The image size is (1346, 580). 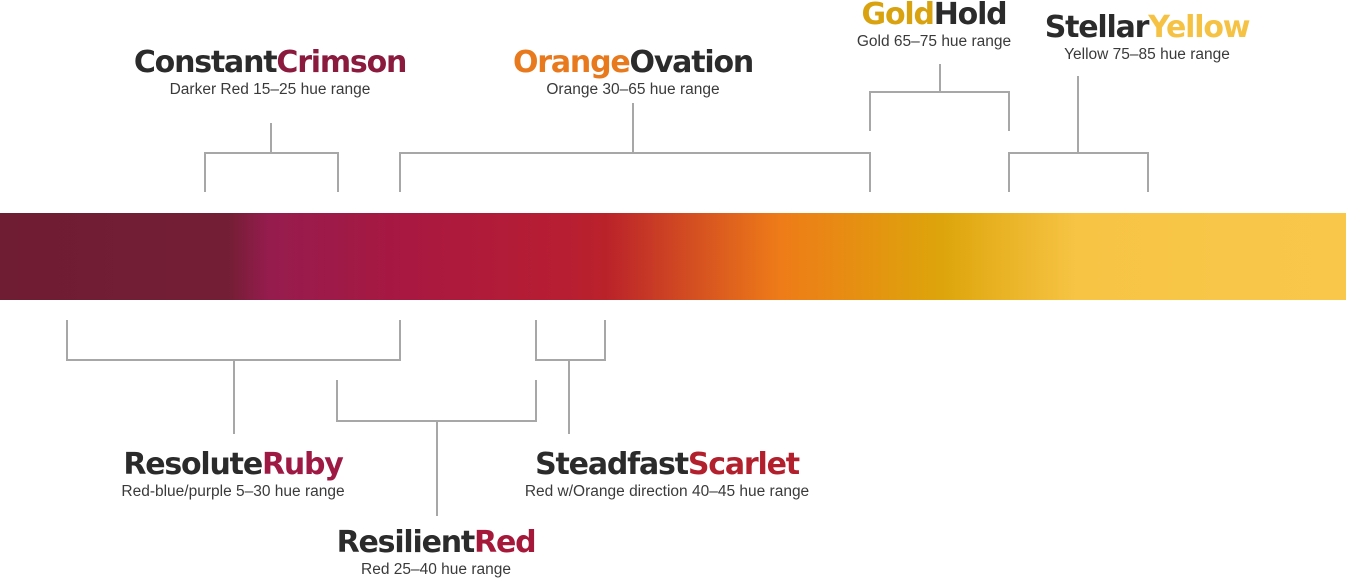 What do you see at coordinates (406, 542) in the screenshot?
I see `title-resilient-red-word1: Resilient` at bounding box center [406, 542].